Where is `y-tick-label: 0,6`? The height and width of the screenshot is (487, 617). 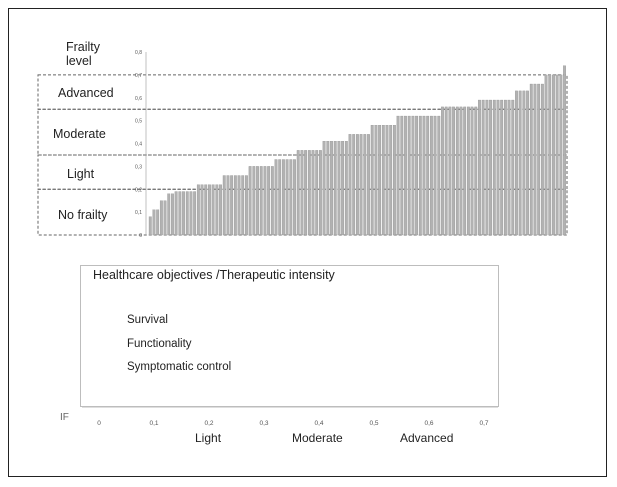
y-tick-label: 0,6 is located at coordinates (138, 99).